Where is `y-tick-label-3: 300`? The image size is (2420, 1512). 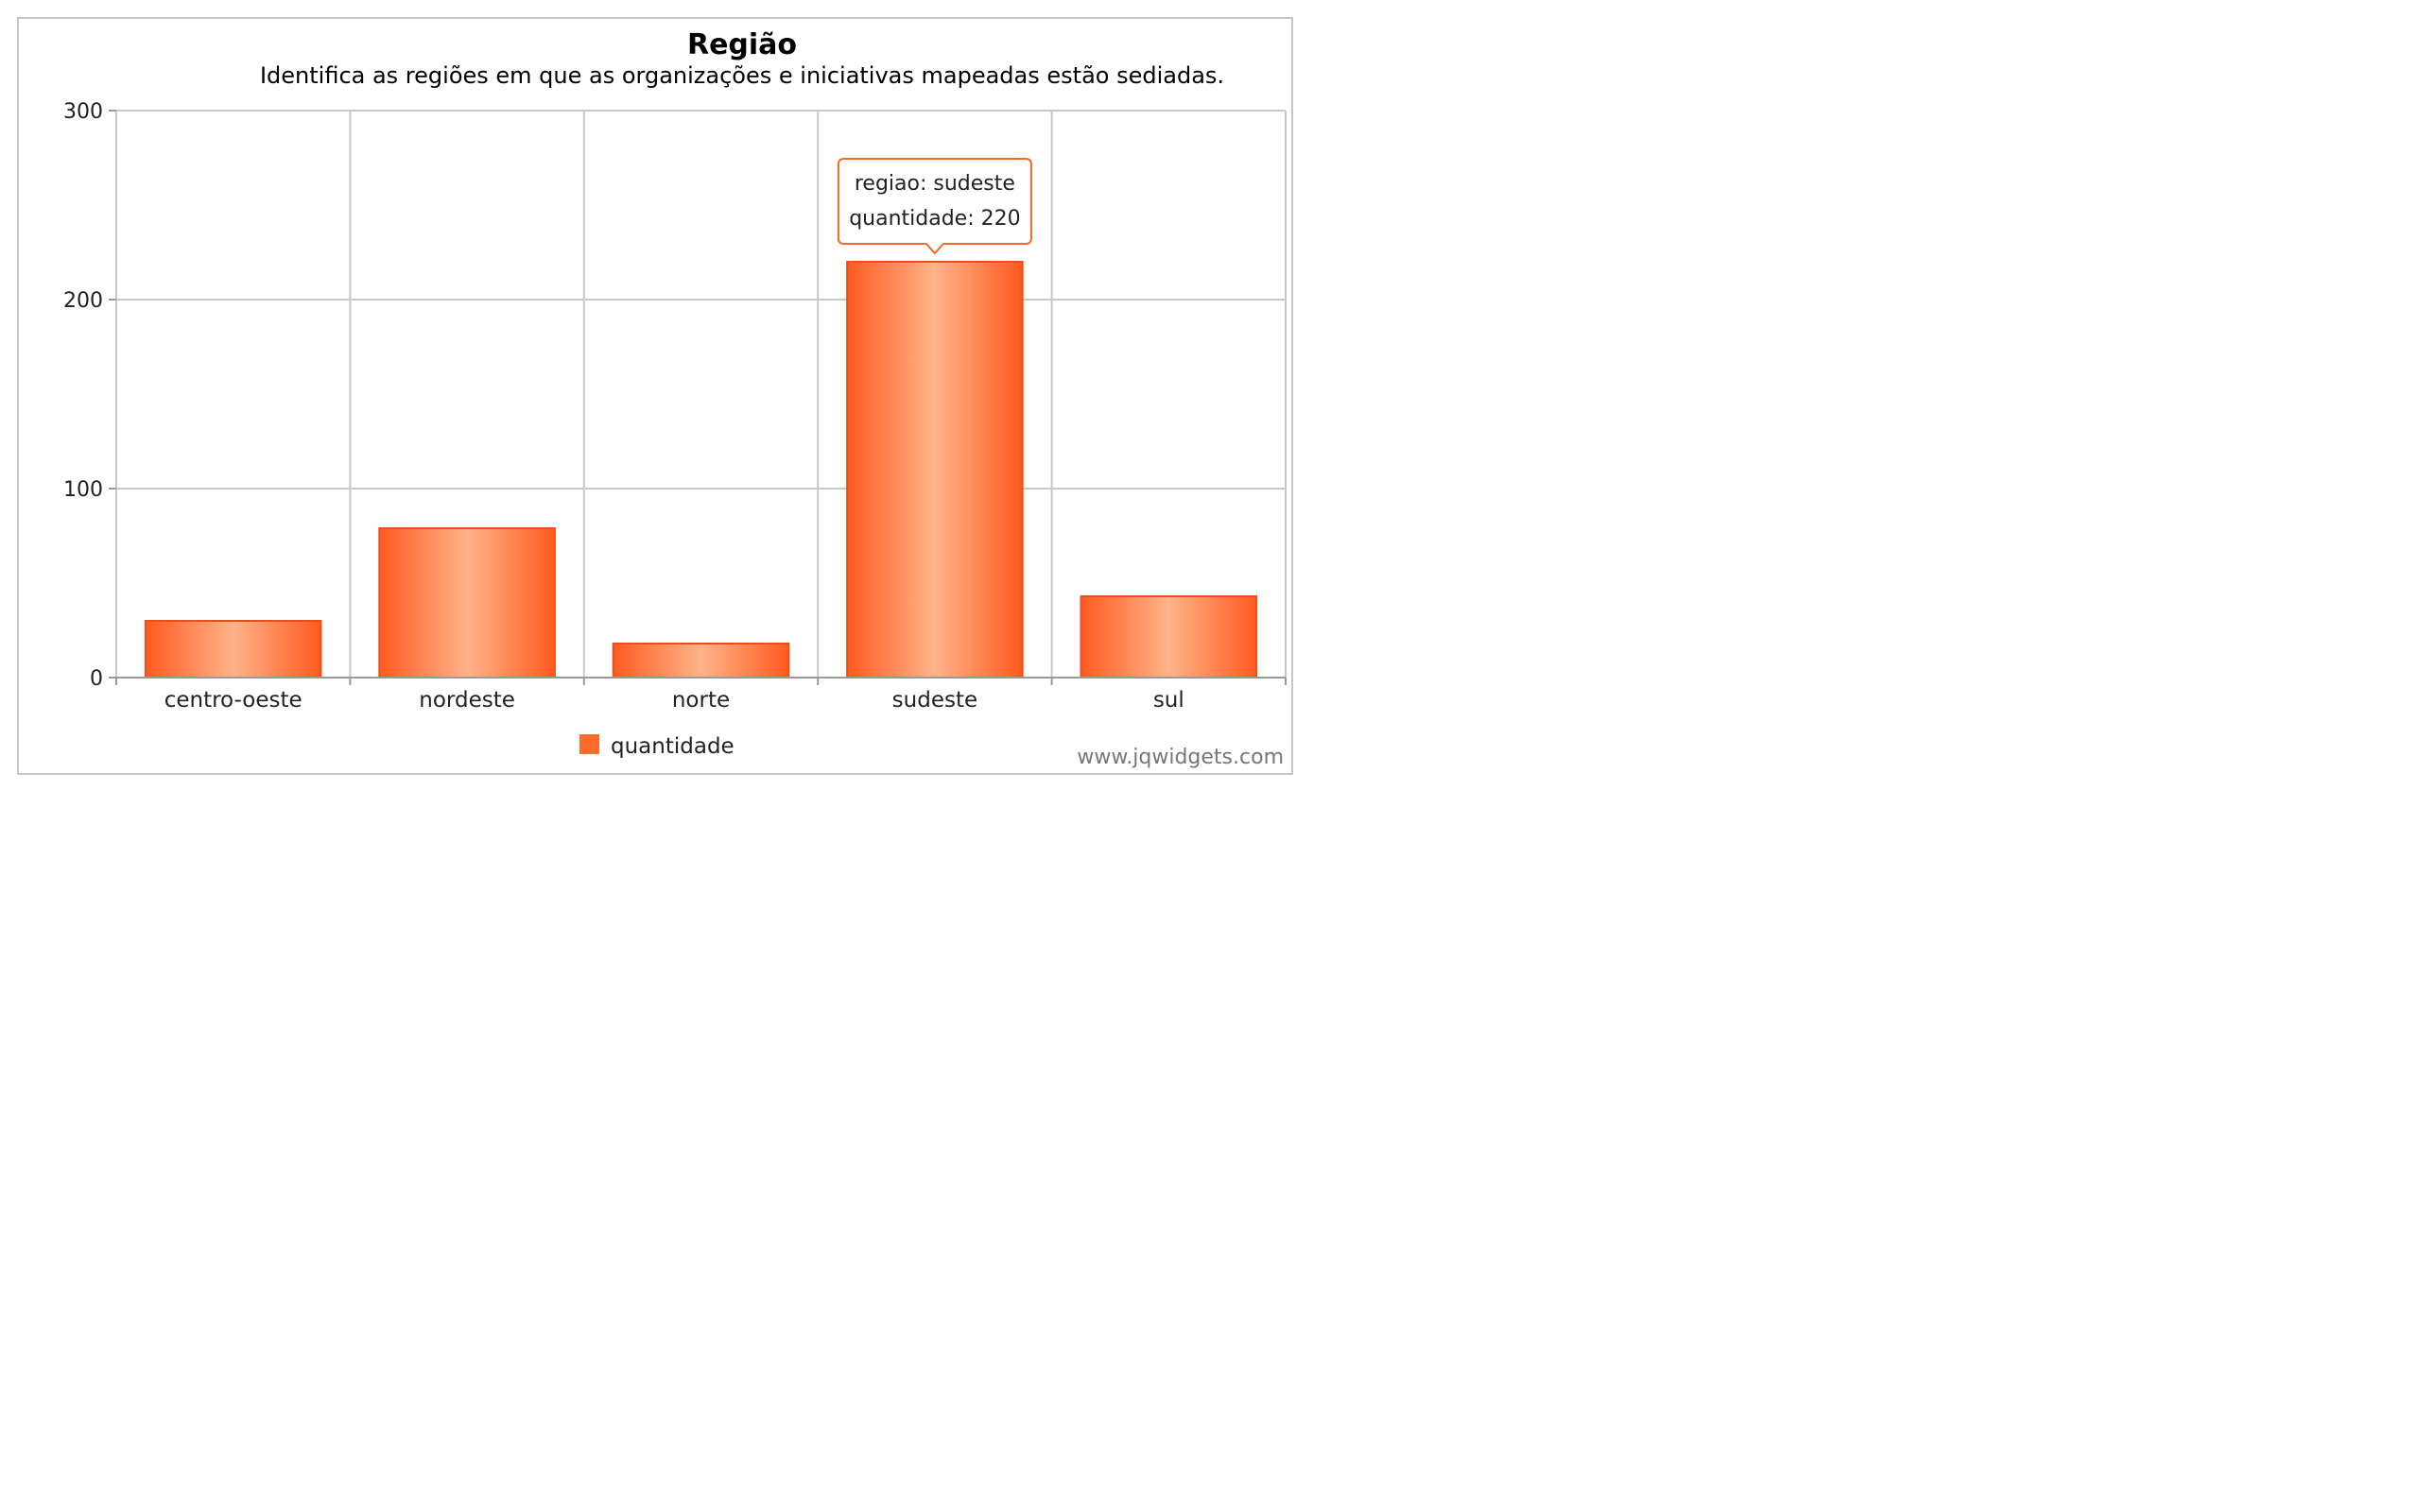
y-tick-label-3: 300 is located at coordinates (83, 112).